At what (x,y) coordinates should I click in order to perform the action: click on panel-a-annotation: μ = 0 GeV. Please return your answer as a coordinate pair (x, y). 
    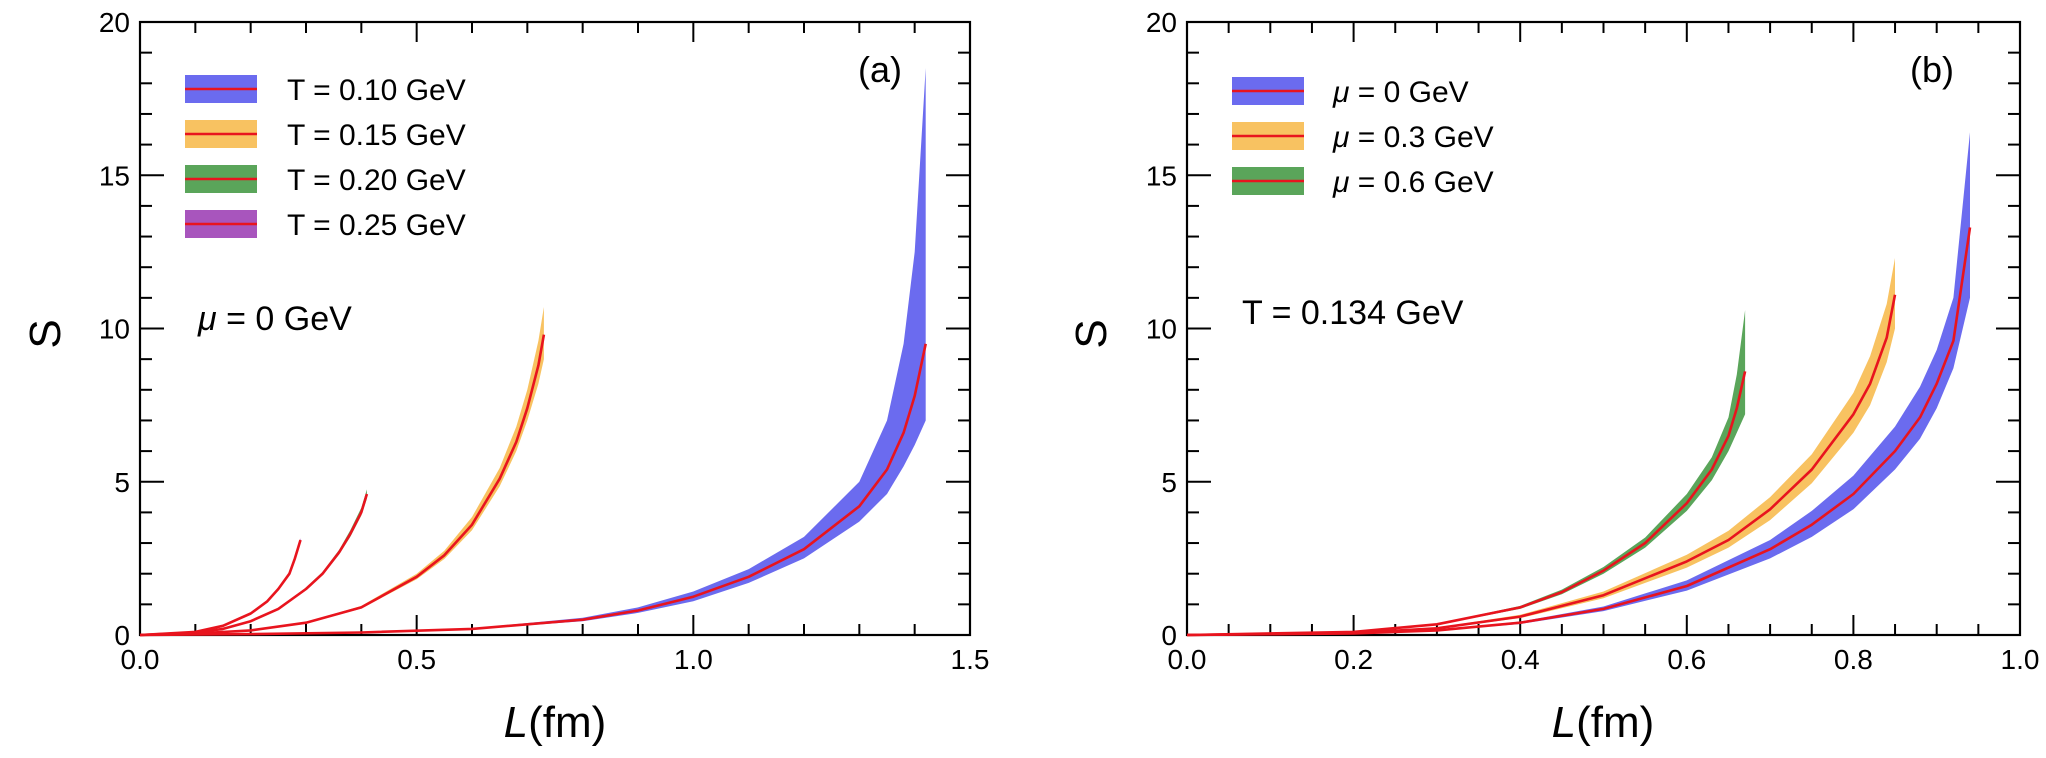
    Looking at the image, I should click on (274, 319).